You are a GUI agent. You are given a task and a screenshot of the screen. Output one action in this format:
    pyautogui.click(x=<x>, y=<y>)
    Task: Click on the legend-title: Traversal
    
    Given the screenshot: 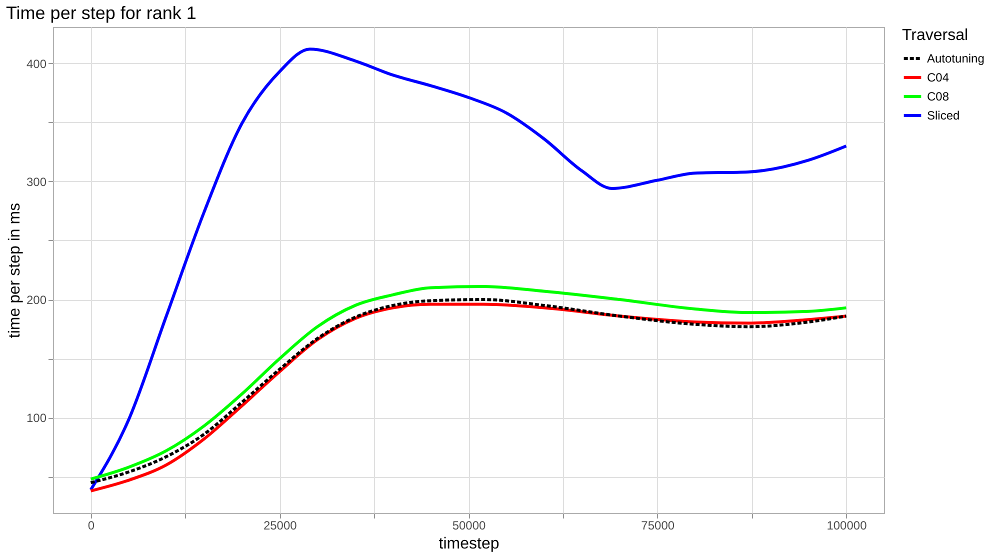 What is the action you would take?
    pyautogui.click(x=935, y=35)
    